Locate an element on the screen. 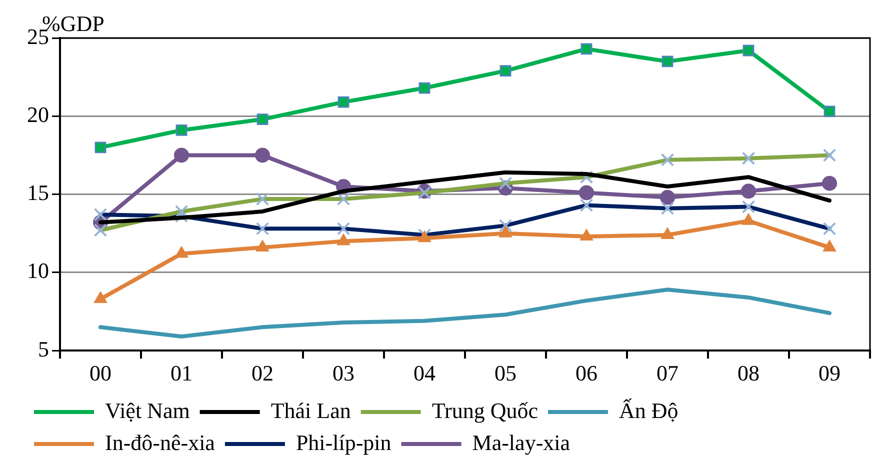  x-tick-label: 00 is located at coordinates (101, 373).